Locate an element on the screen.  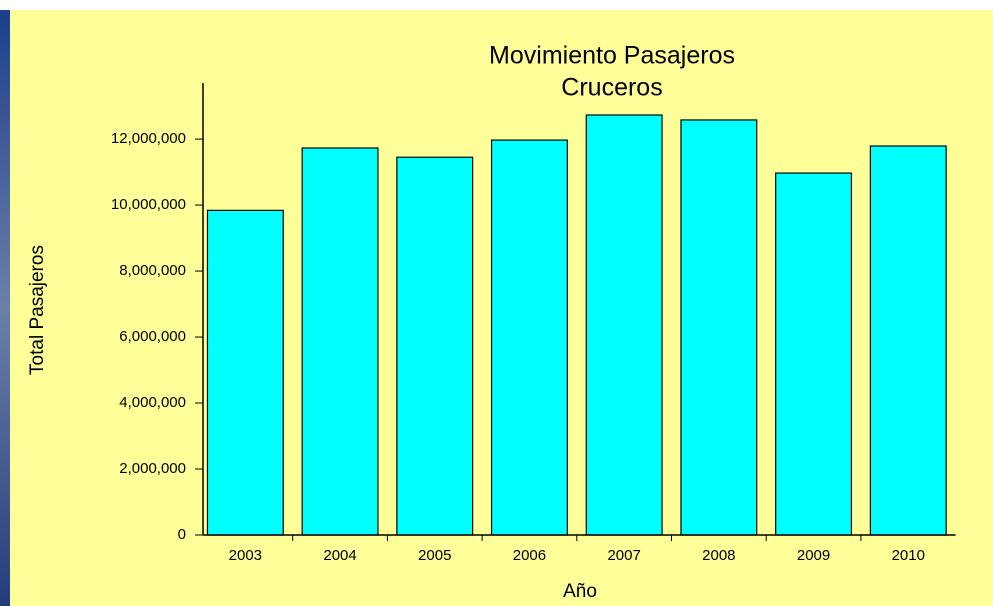
y-tick-label: 2,000,000 is located at coordinates (152, 468).